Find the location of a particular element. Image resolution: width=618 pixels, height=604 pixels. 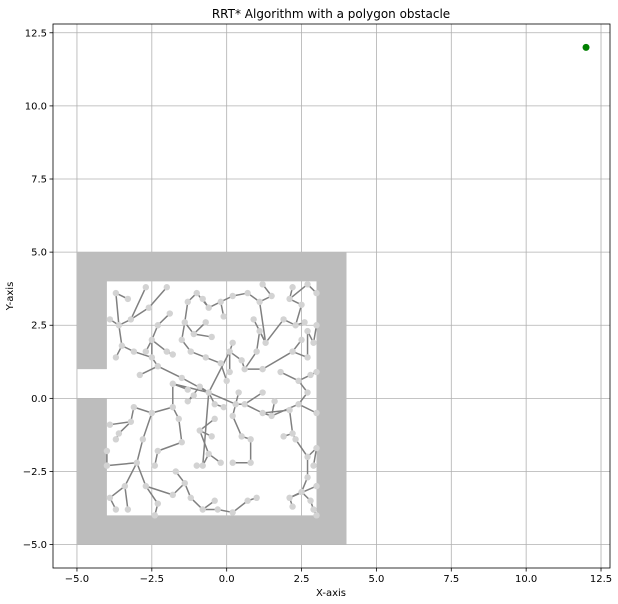

y-tick-label-0: −5.0 is located at coordinates (35, 545).